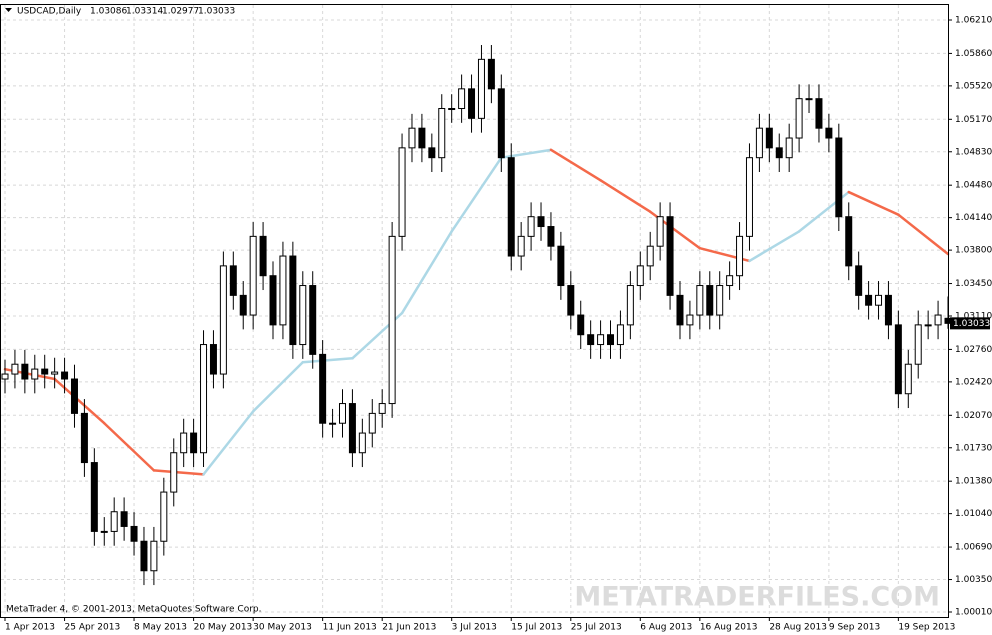 Image resolution: width=992 pixels, height=635 pixels. I want to click on x-tick-label: 3 Jul 2013, so click(474, 628).